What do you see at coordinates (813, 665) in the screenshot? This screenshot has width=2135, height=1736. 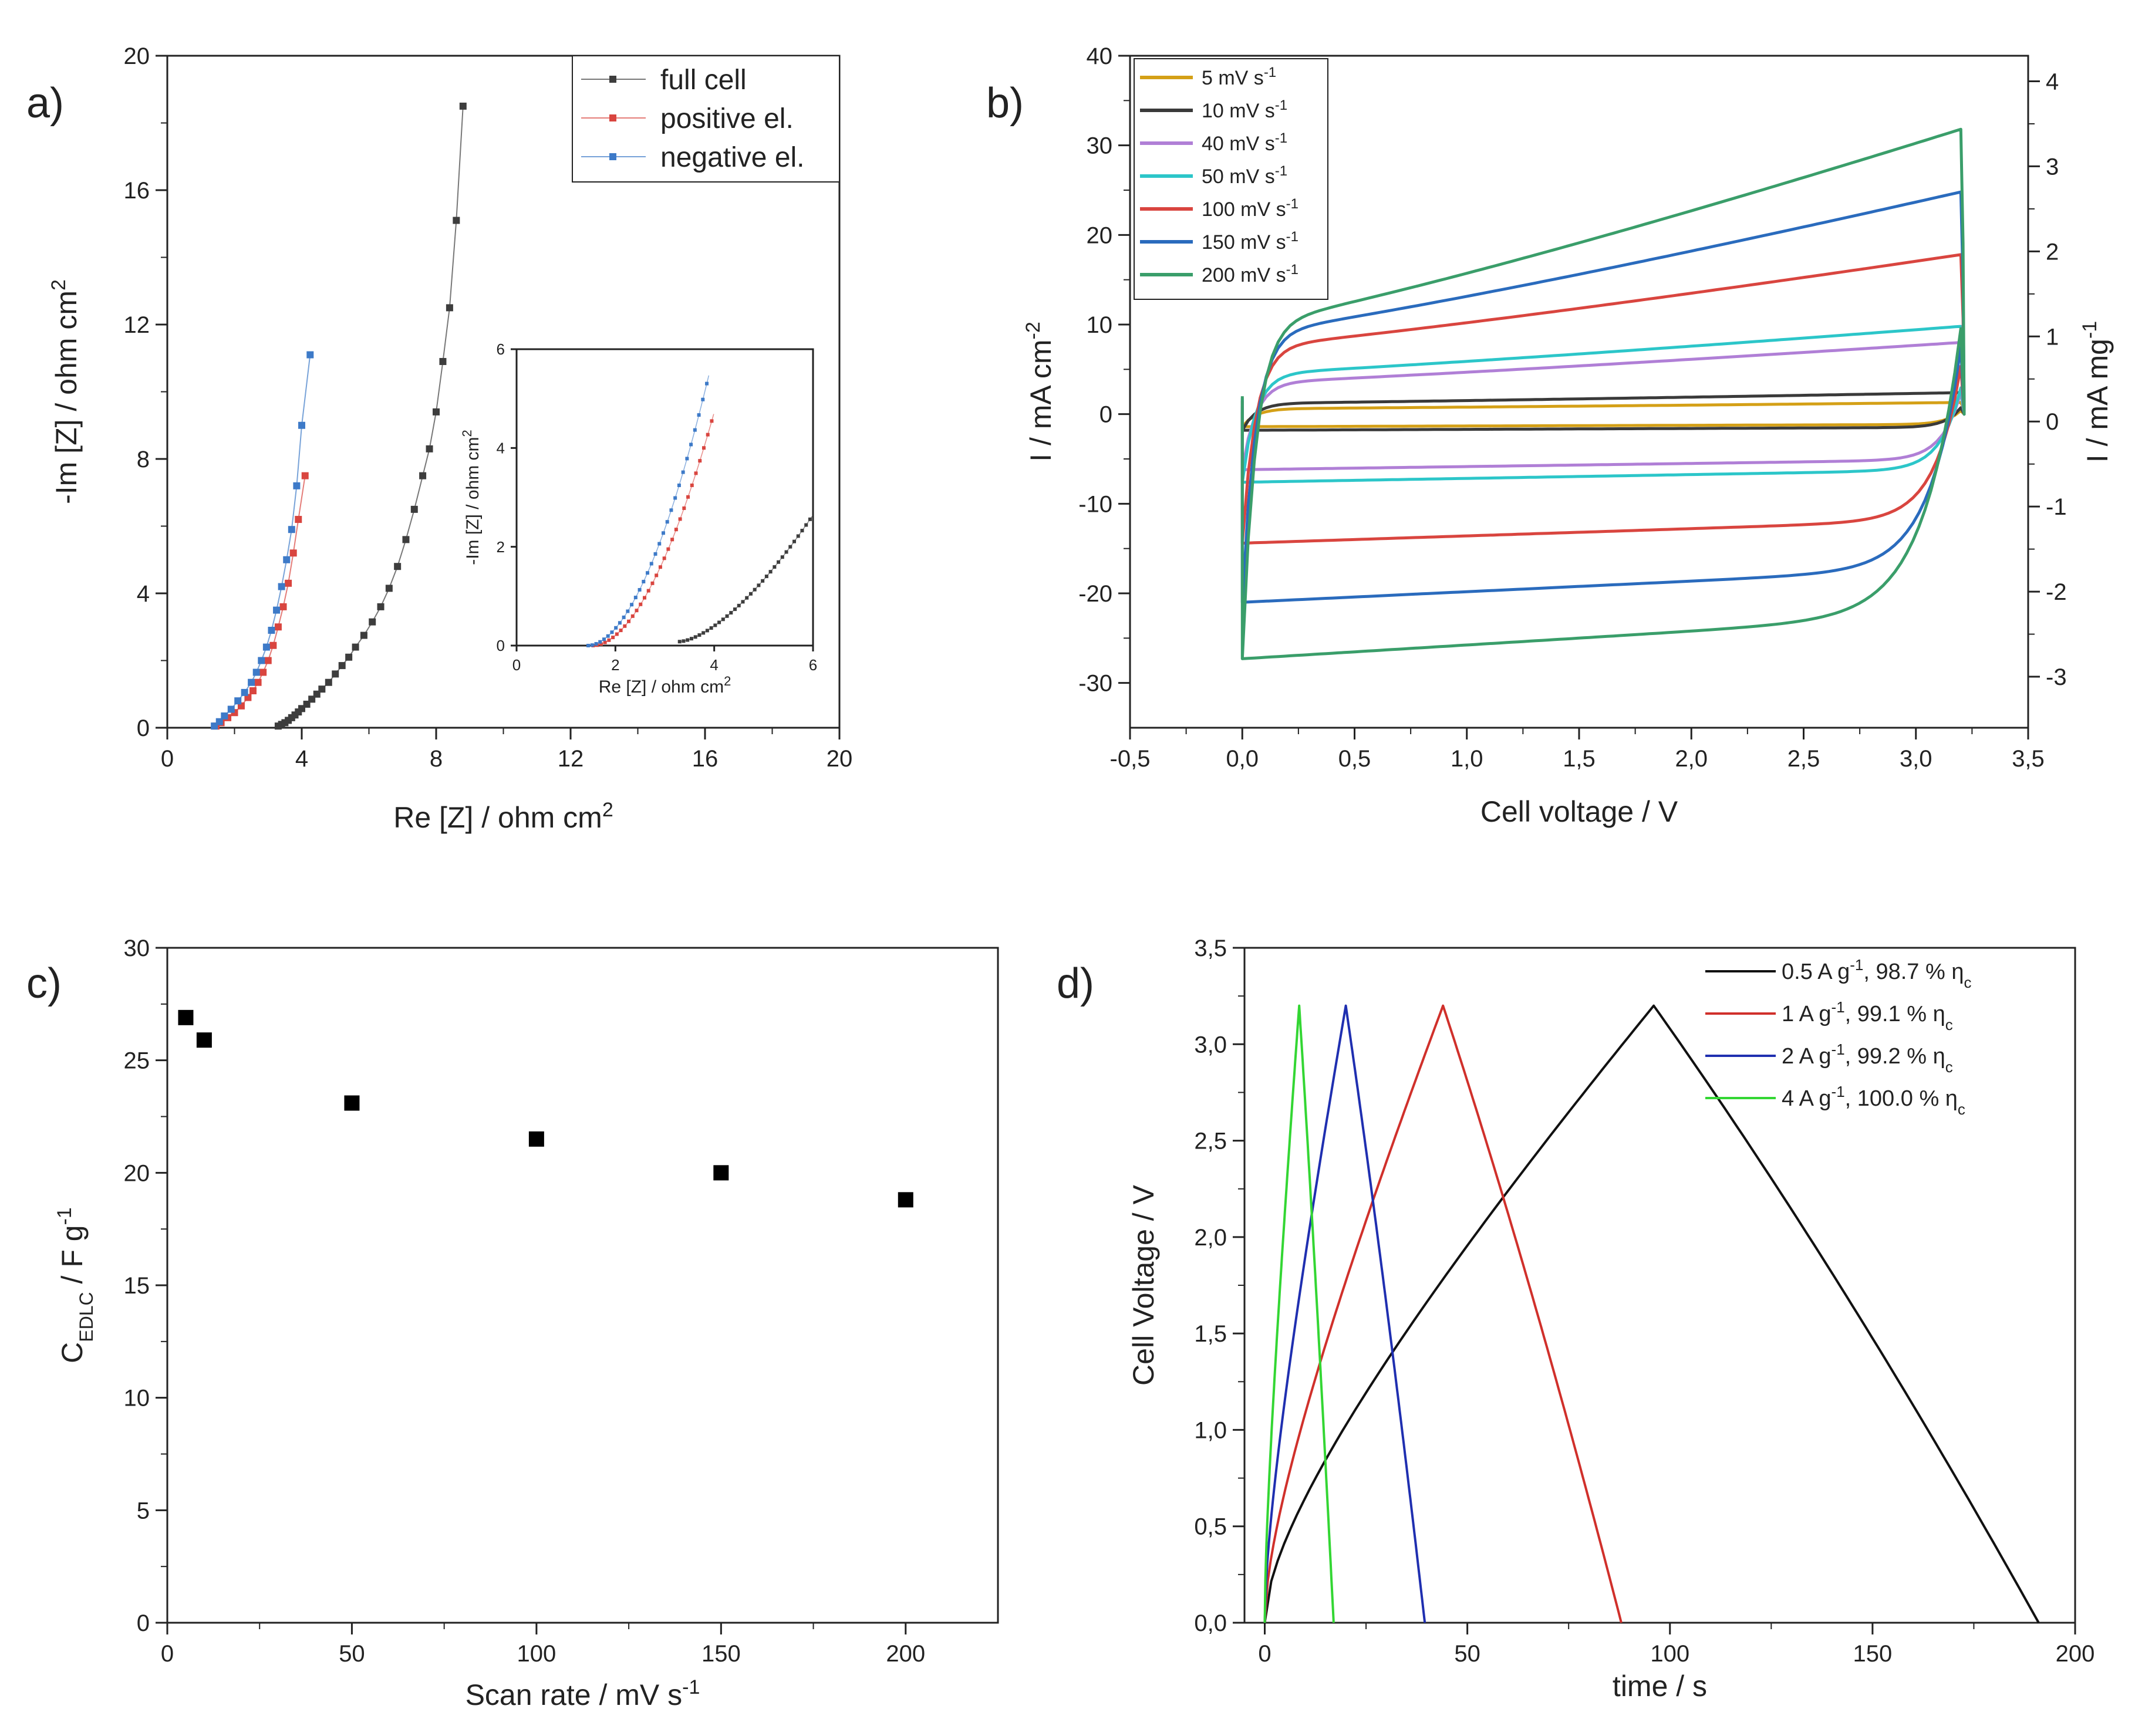 I see `panel-a-inset-xtick-label: 6` at bounding box center [813, 665].